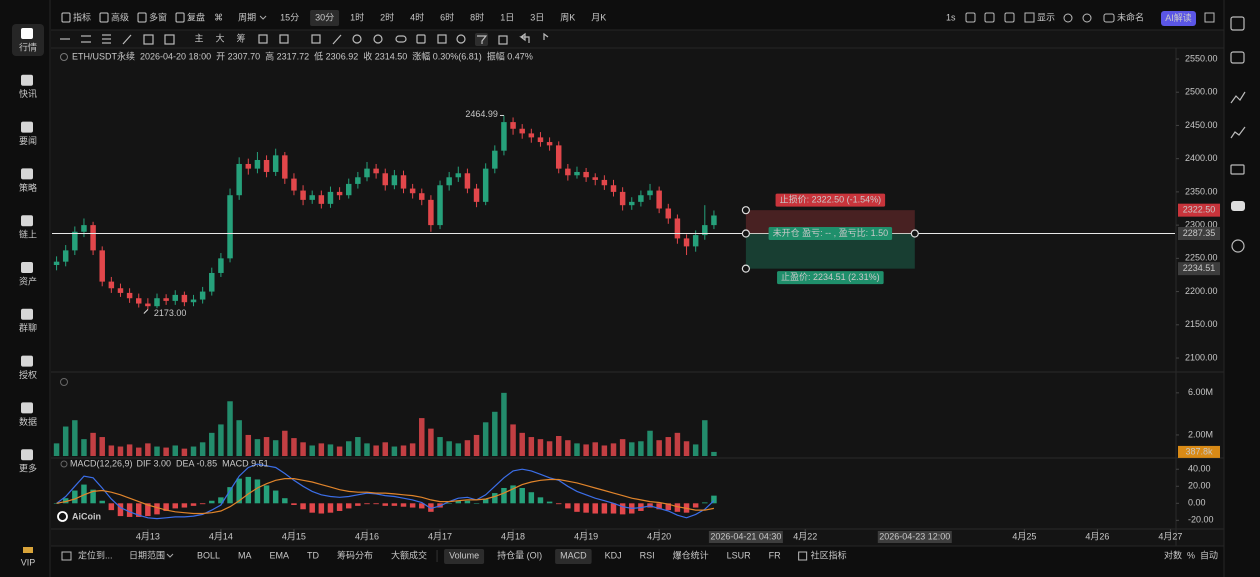 The image size is (1260, 577). I want to click on nav-label: 要闻, so click(28, 141).